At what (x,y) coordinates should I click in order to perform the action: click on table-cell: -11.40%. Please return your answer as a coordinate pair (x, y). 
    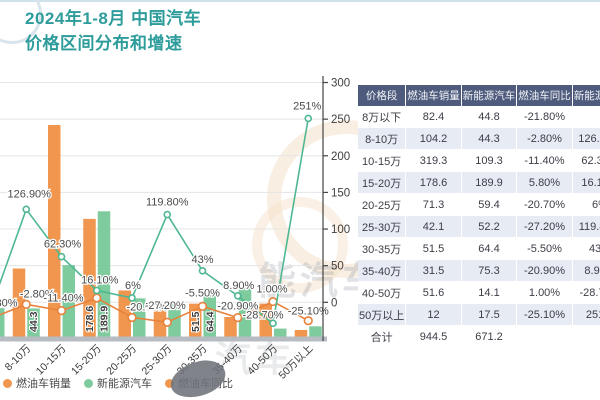
    Looking at the image, I should click on (544, 160).